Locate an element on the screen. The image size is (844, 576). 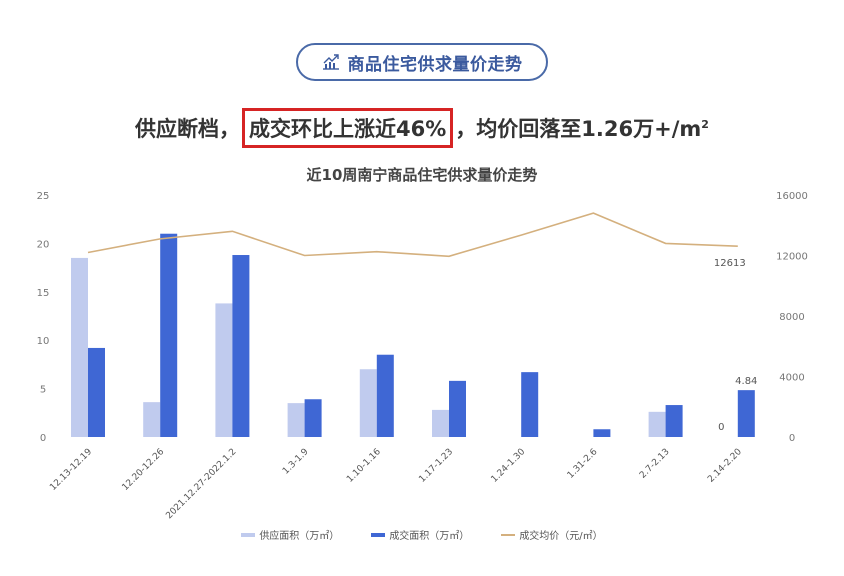
x-tick-label: 1.3-1.9 is located at coordinates (296, 462).